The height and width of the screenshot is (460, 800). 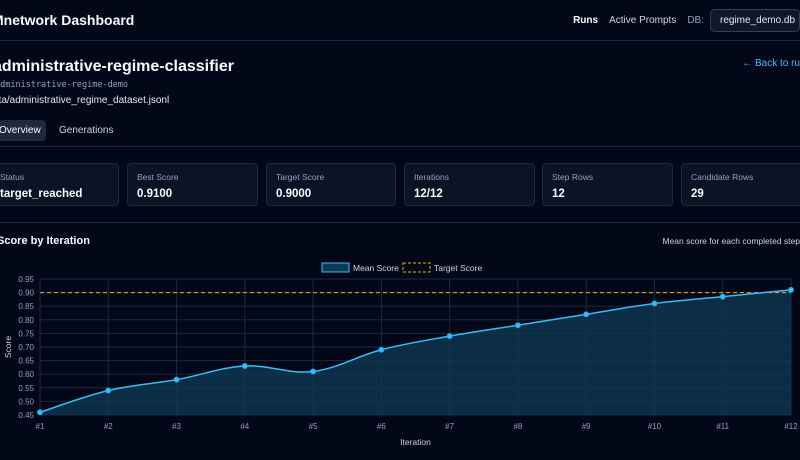 I want to click on y-tick-label: 0.75, so click(x=26, y=333).